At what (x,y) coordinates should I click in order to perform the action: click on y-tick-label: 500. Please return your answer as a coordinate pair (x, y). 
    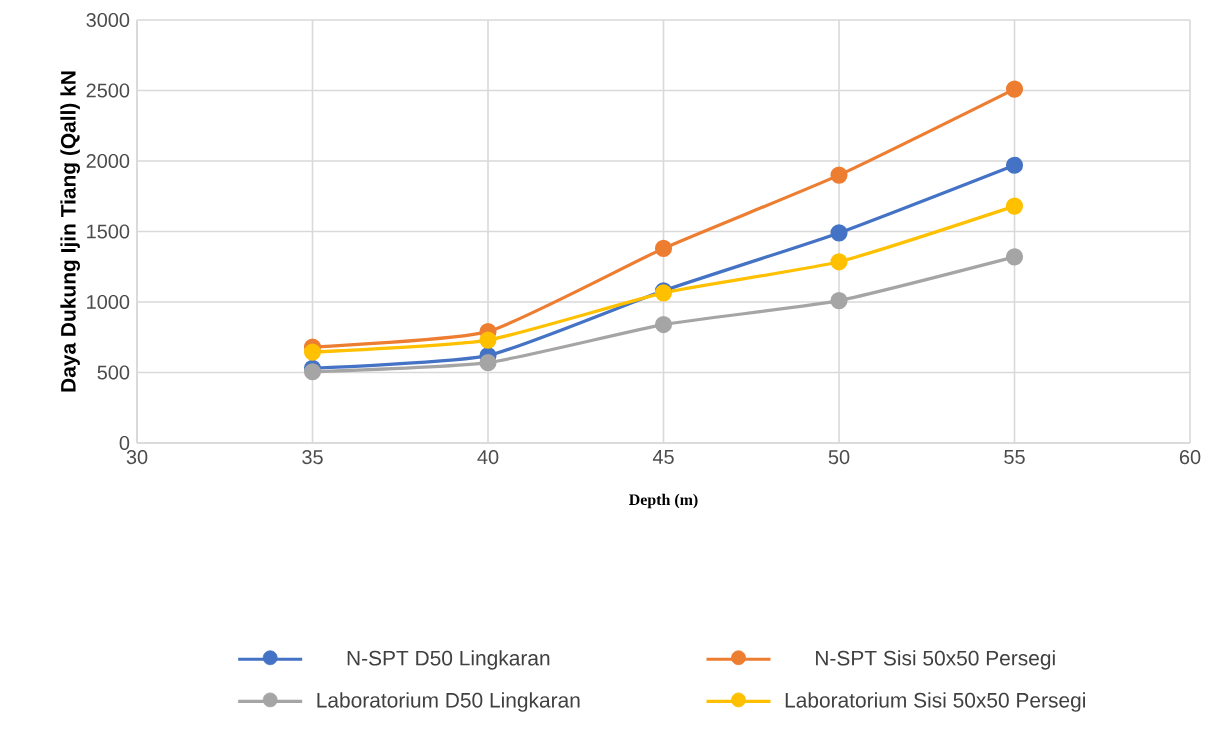
    Looking at the image, I should click on (113, 372).